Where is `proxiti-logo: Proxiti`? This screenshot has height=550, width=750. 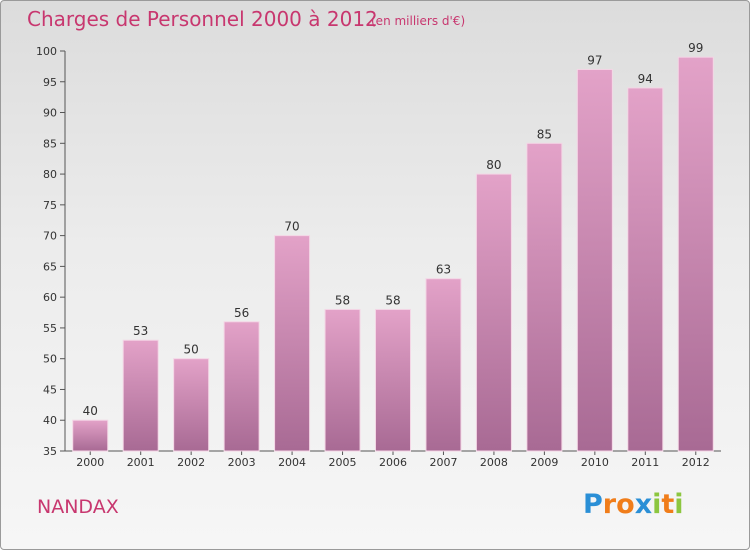
proxiti-logo: Proxiti is located at coordinates (633, 504).